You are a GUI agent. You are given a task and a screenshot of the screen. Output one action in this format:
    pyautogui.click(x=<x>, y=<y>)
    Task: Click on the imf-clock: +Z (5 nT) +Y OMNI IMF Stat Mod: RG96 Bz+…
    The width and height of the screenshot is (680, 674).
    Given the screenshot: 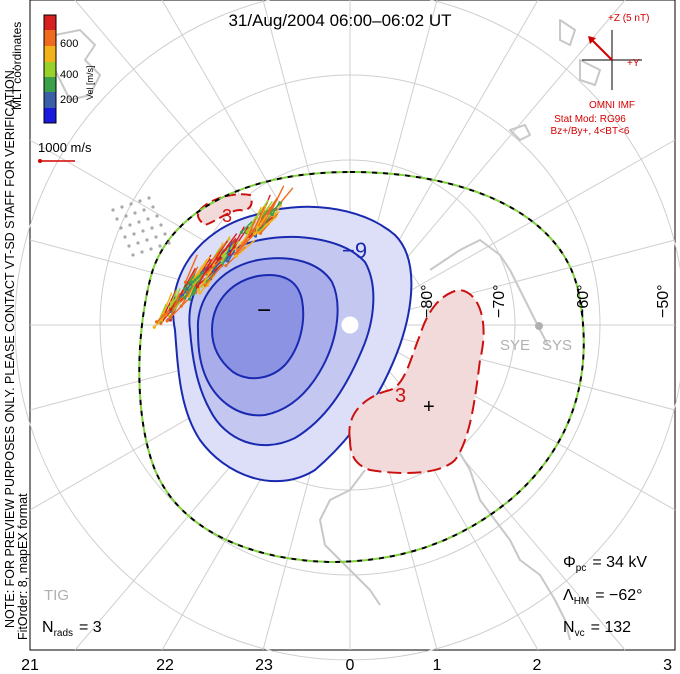 What is the action you would take?
    pyautogui.click(x=600, y=75)
    